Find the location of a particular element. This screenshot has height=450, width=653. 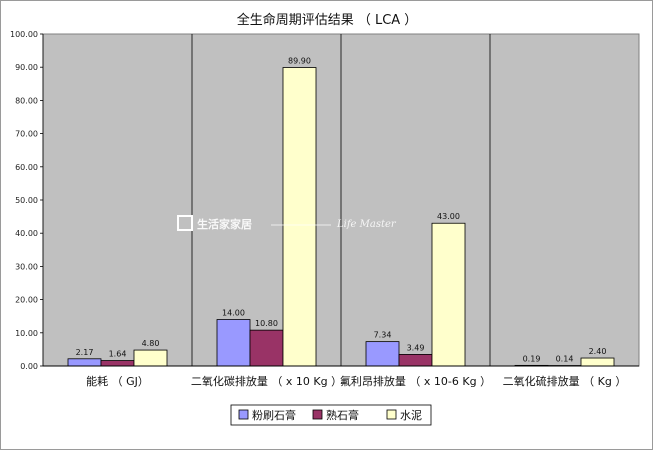

y-tick-label: 30.00 is located at coordinates (26, 266).